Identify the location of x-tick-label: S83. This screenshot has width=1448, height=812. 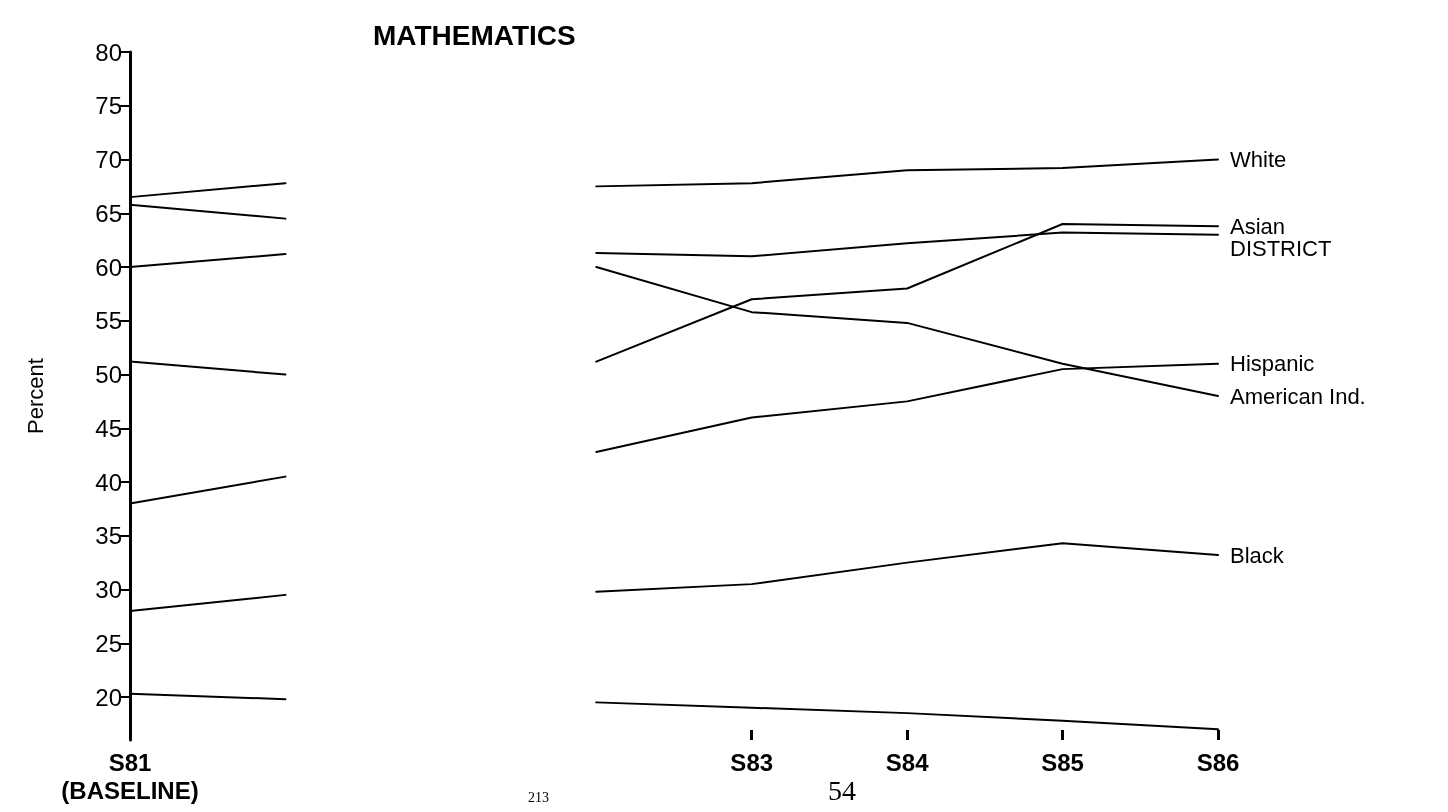
(752, 762).